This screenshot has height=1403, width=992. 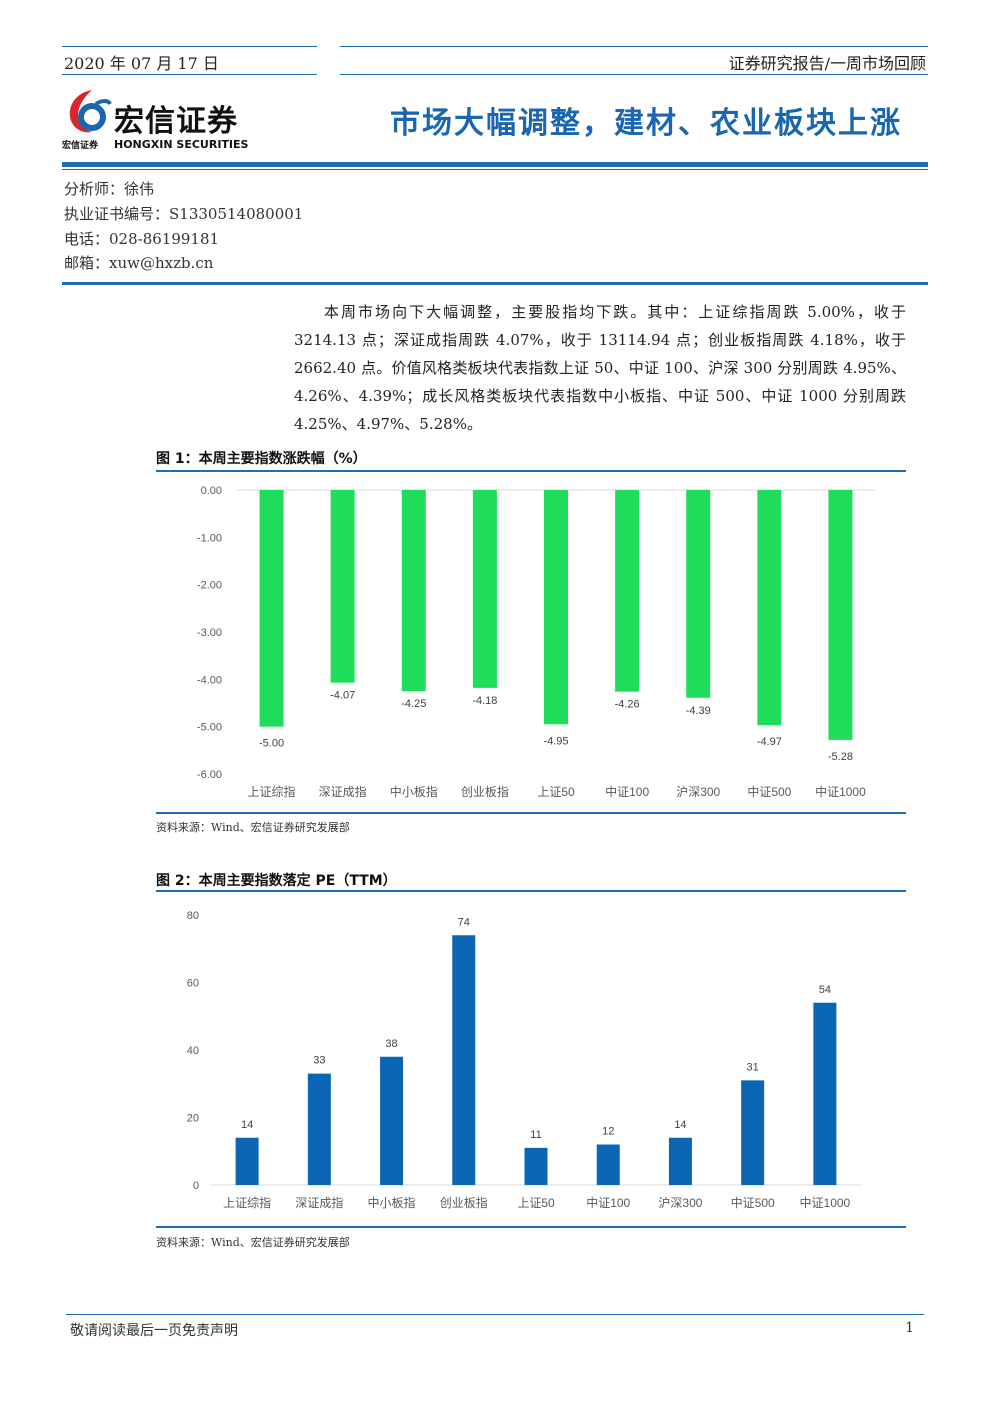 What do you see at coordinates (193, 1119) in the screenshot?
I see `y-tick-label: 20` at bounding box center [193, 1119].